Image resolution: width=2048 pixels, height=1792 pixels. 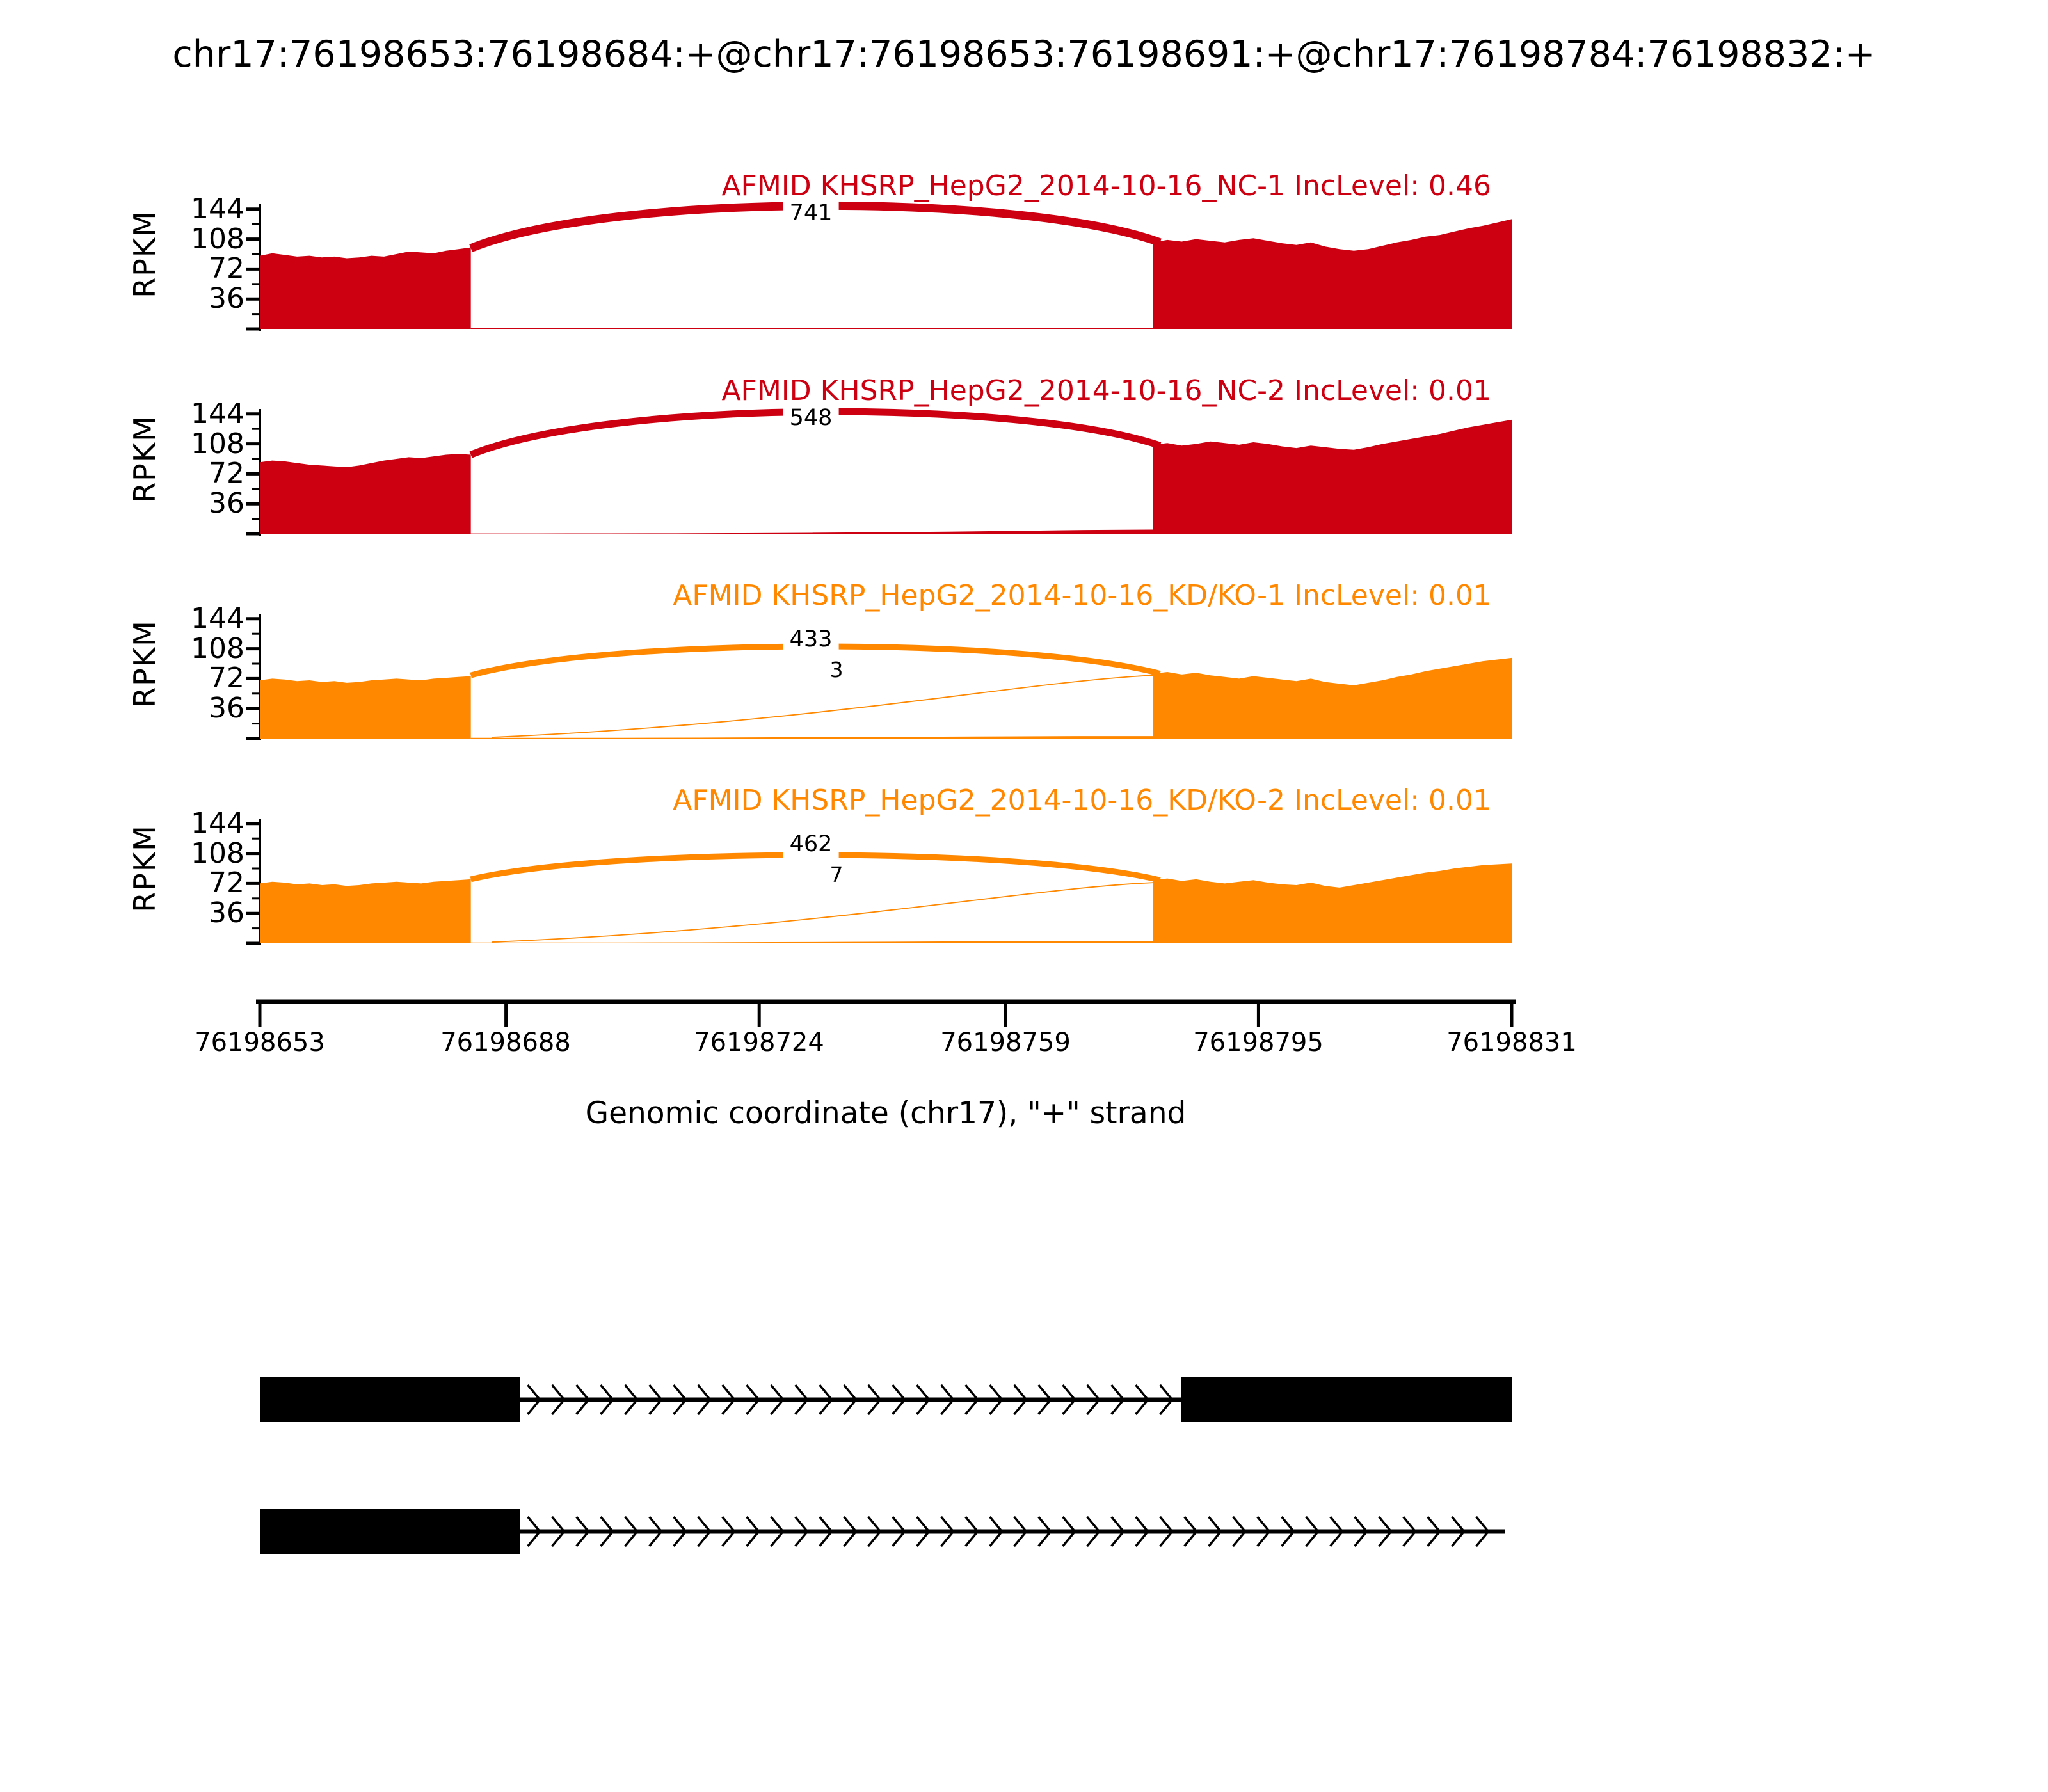 What do you see at coordinates (811, 643) in the screenshot?
I see `junction-count-label: 433` at bounding box center [811, 643].